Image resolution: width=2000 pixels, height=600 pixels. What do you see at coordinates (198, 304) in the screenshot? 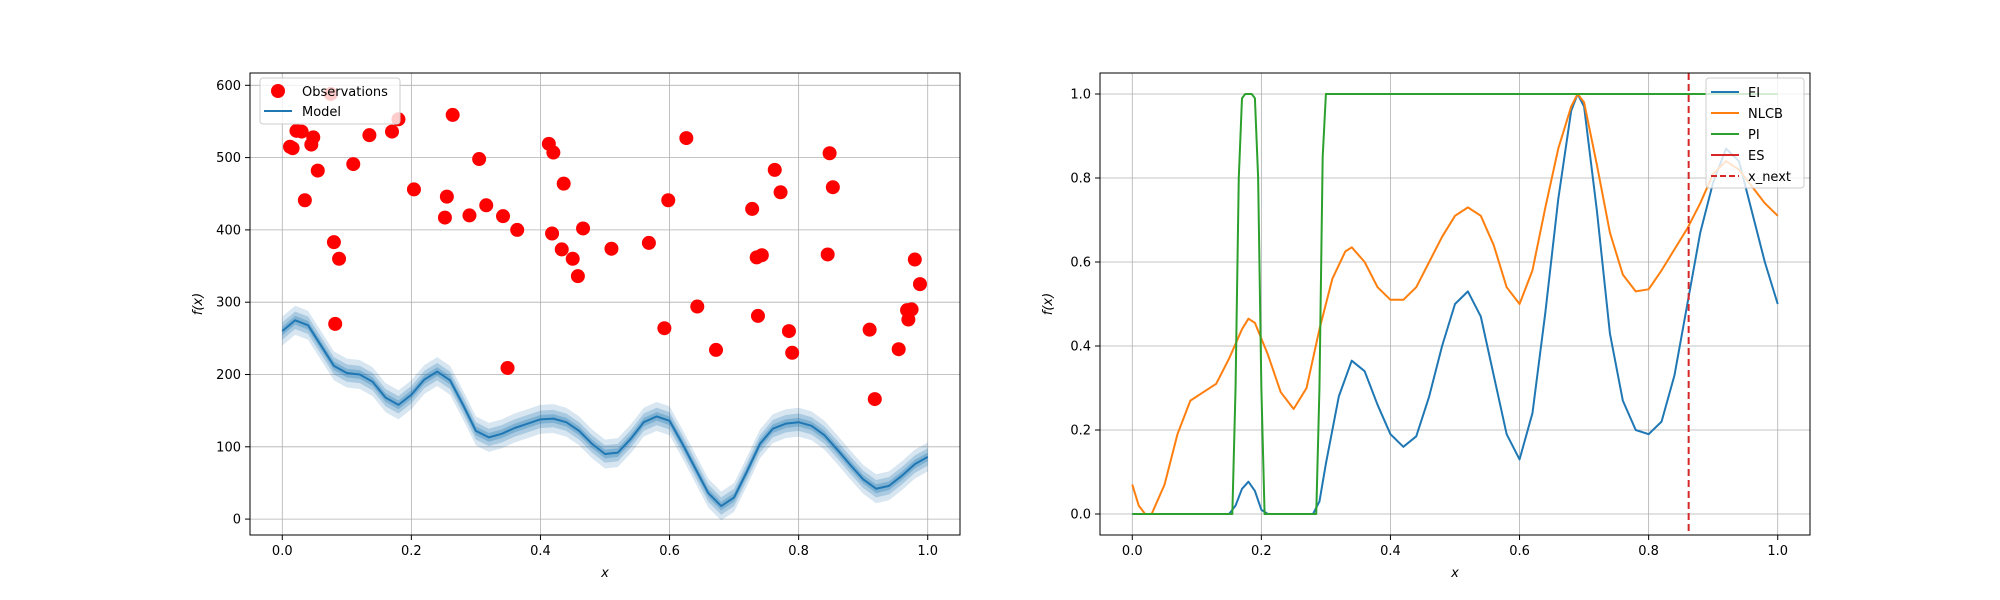
I see `left-y-axis-label: f(x)` at bounding box center [198, 304].